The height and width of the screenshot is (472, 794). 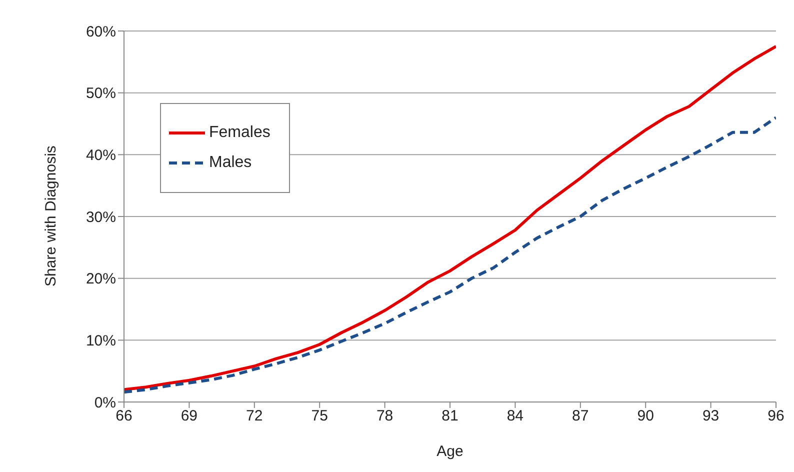 What do you see at coordinates (101, 217) in the screenshot?
I see `y-tick-label: 30%` at bounding box center [101, 217].